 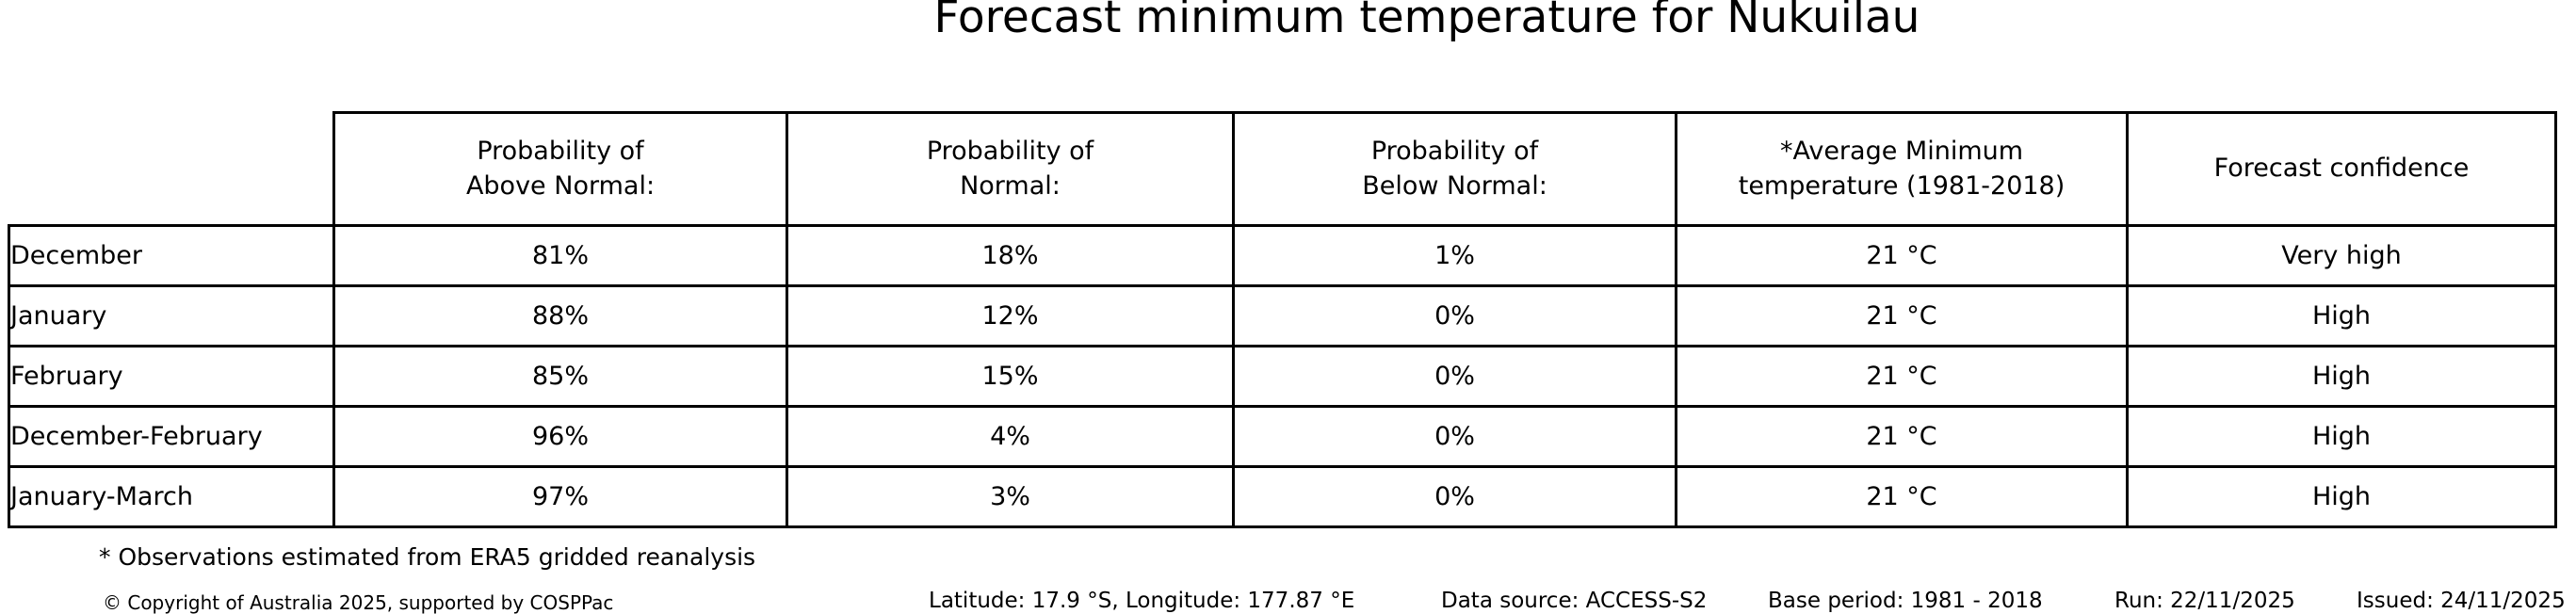 I want to click on normal-value: 12%, so click(x=1010, y=315).